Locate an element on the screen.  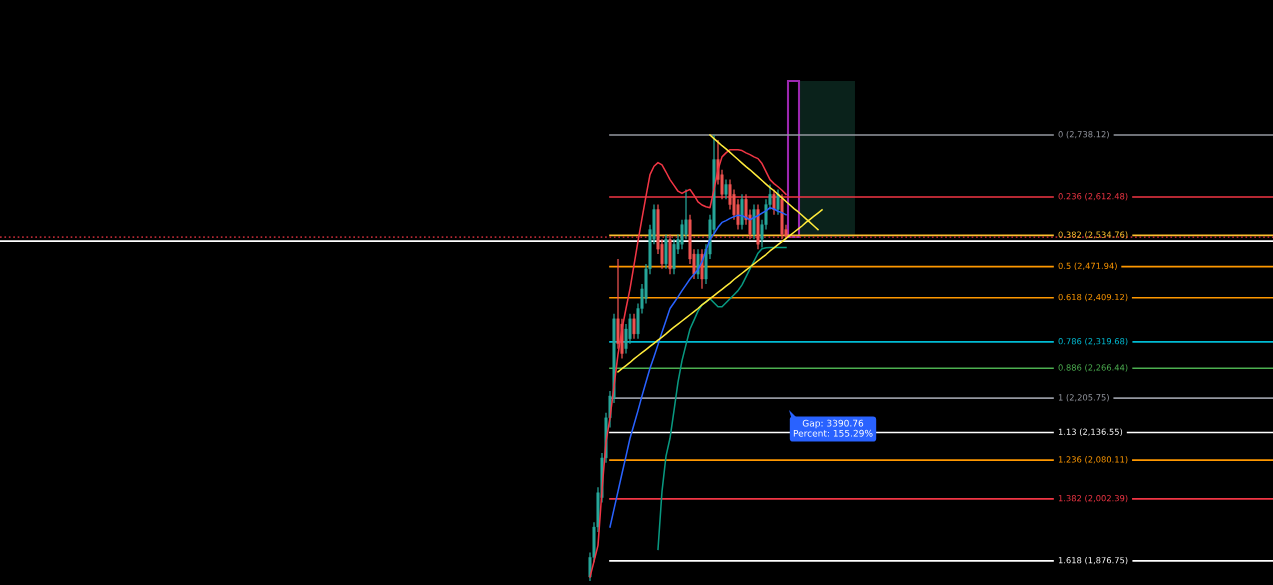
text: 1 (2,205.75) is located at coordinates (1083, 398).